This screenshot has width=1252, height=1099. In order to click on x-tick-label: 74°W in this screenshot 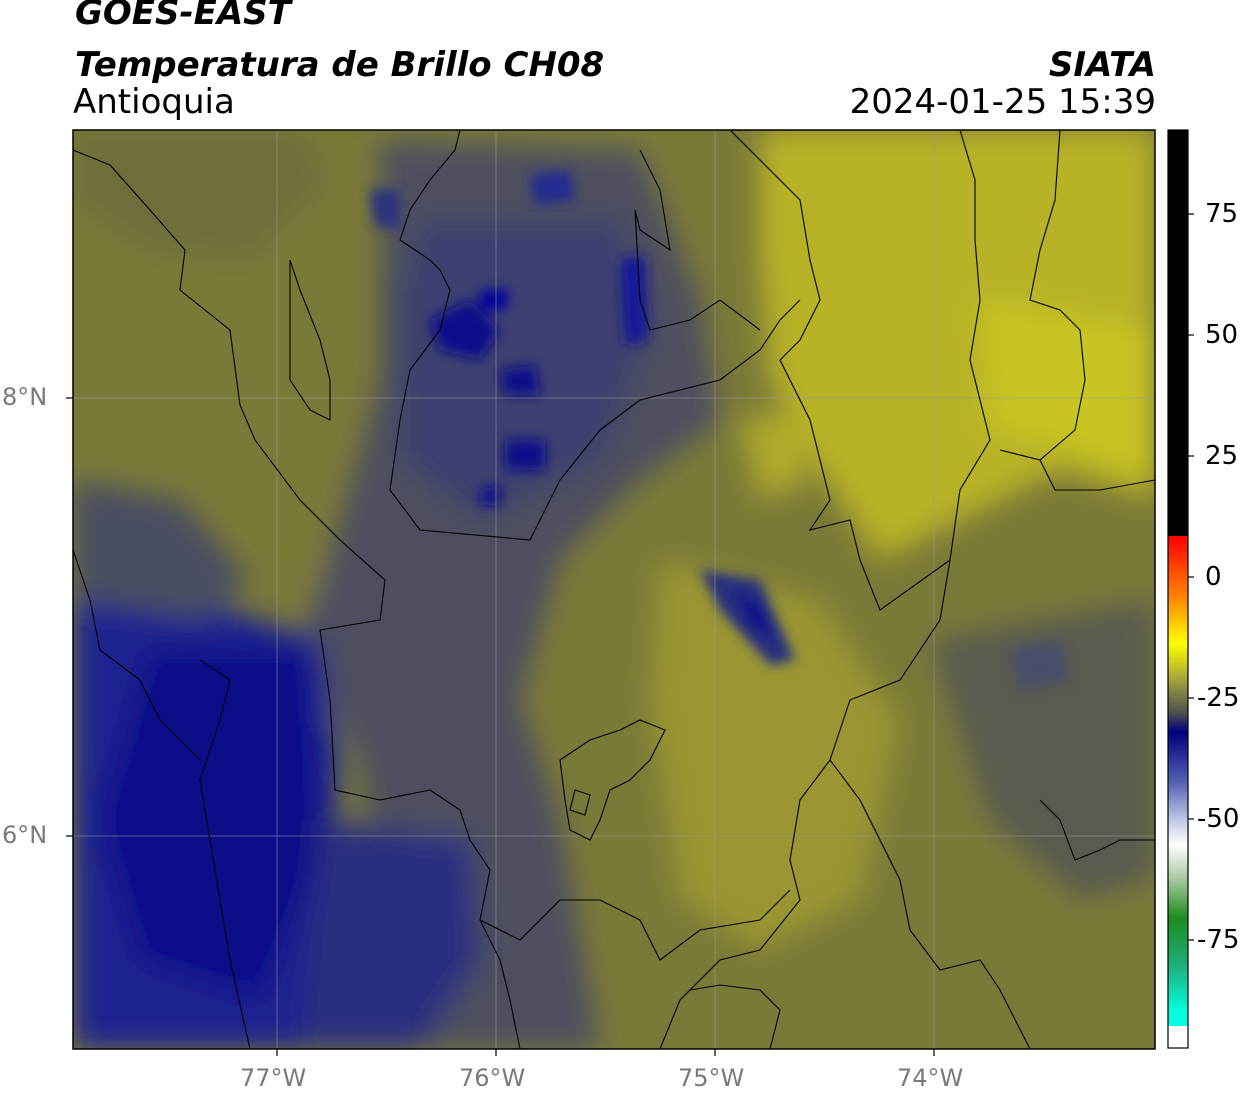, I will do `click(930, 1078)`.